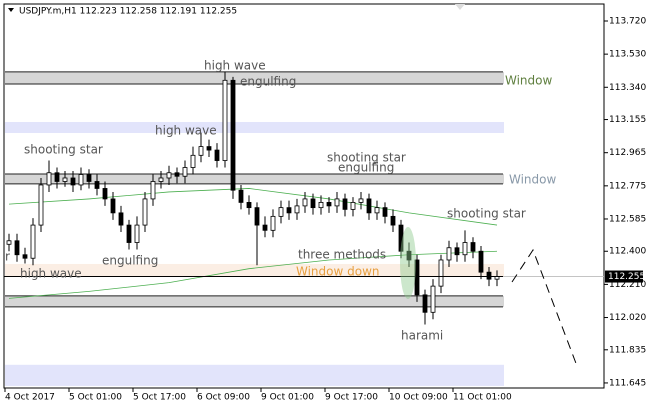 This screenshot has height=407, width=646. Describe the element at coordinates (253, 207) in the screenshot. I see `moving-average` at that location.